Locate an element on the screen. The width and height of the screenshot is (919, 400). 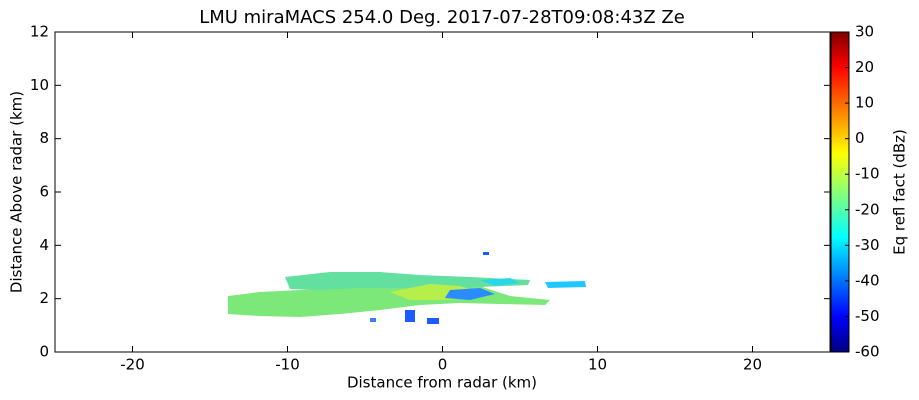
reflectivity-field is located at coordinates (407, 288).